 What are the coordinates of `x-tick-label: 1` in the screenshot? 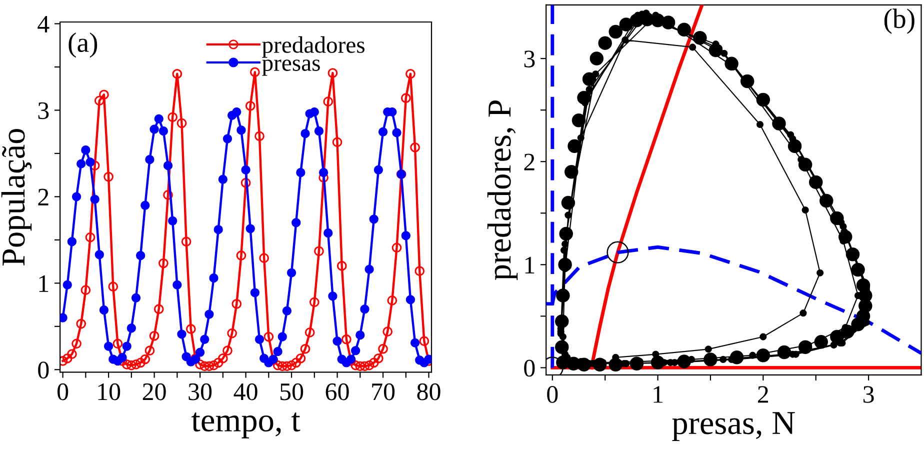 It's located at (658, 394).